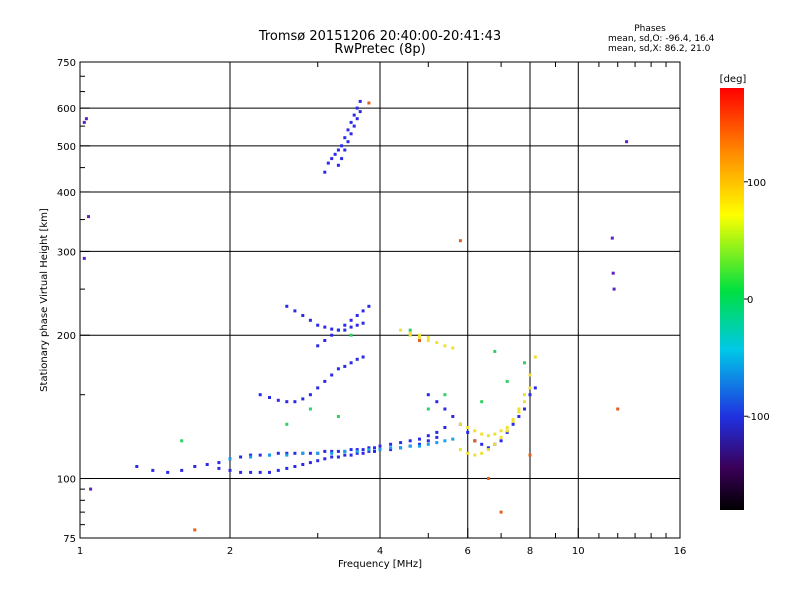 This screenshot has width=800, height=600. Describe the element at coordinates (578, 551) in the screenshot. I see `x-tick-label: 10` at that location.